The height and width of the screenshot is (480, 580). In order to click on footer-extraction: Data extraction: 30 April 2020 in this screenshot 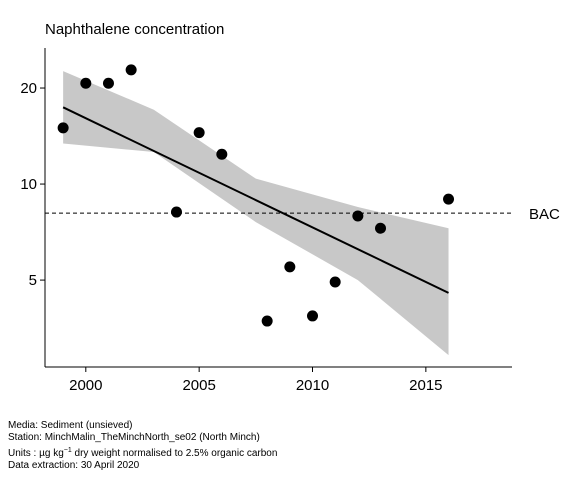, I will do `click(74, 465)`.